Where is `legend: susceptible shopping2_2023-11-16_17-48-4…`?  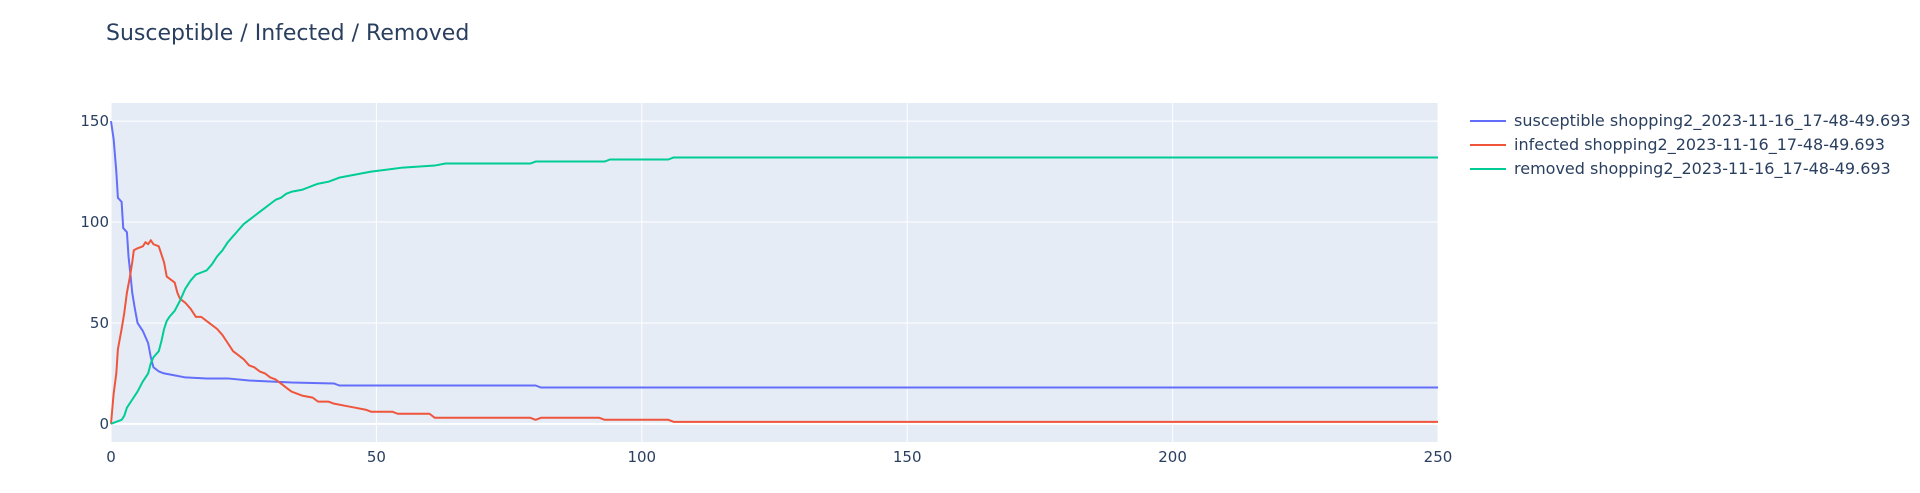 legend: susceptible shopping2_2023-11-16_17-48-4… is located at coordinates (1690, 145).